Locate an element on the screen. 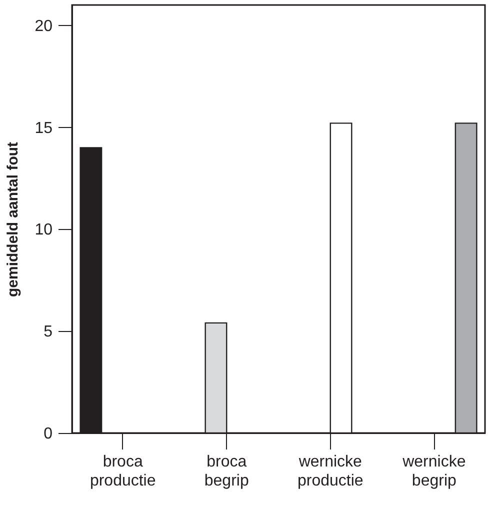 The image size is (501, 508). y-tick-label: 10 is located at coordinates (43, 230).